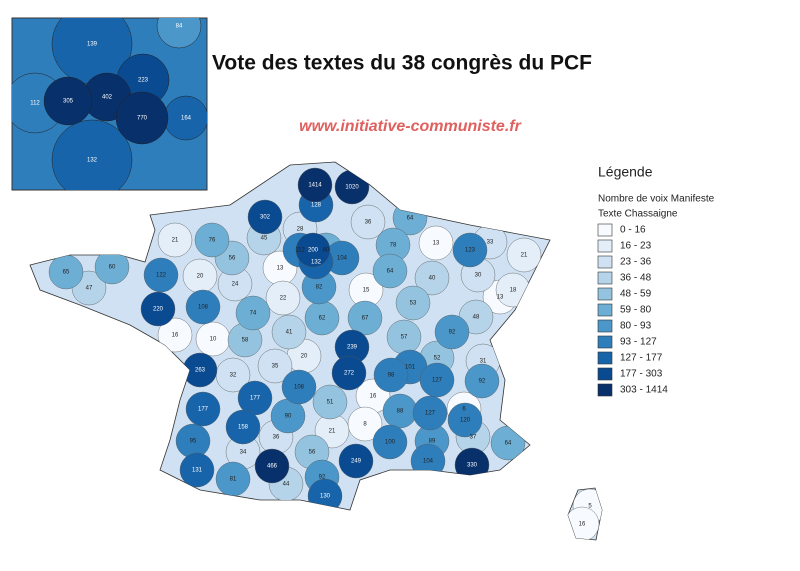 The image size is (800, 571). What do you see at coordinates (275, 367) in the screenshot?
I see `department-label: 35` at bounding box center [275, 367].